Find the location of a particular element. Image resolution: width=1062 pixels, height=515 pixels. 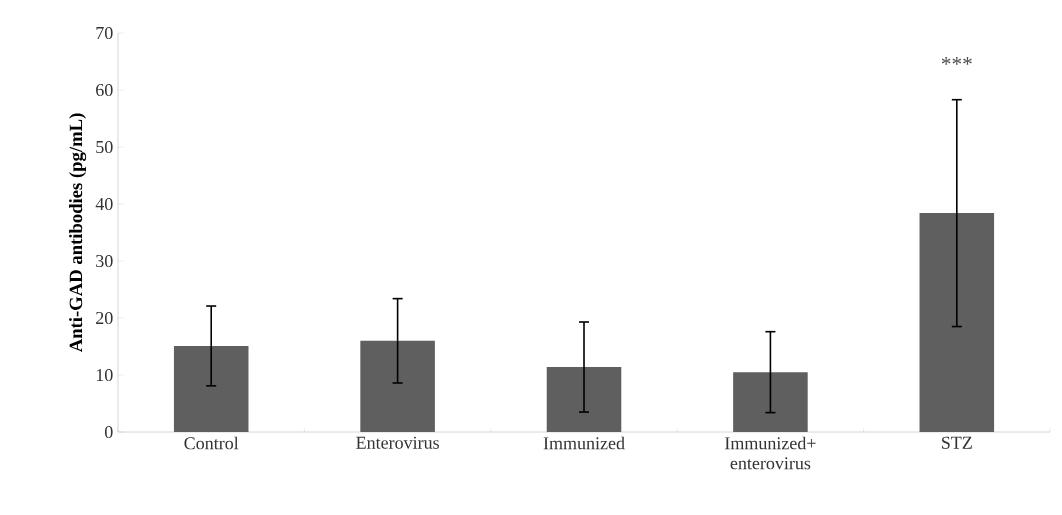

y-tick-label: 60 is located at coordinates (104, 90).